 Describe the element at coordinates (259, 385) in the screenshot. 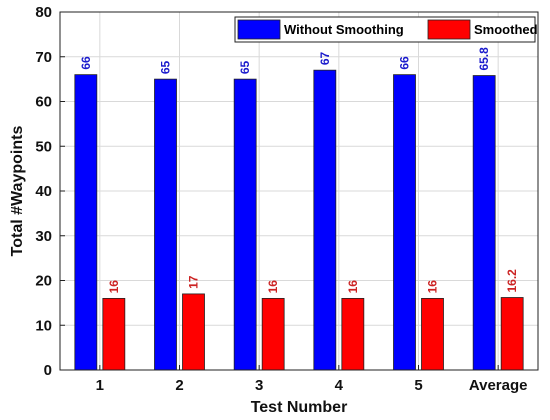

I see `x-tick-label: 3` at that location.